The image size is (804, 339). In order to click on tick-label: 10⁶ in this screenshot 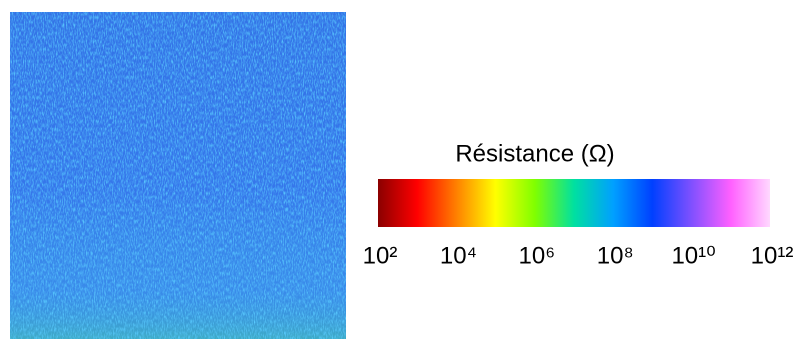, I will do `click(537, 255)`.